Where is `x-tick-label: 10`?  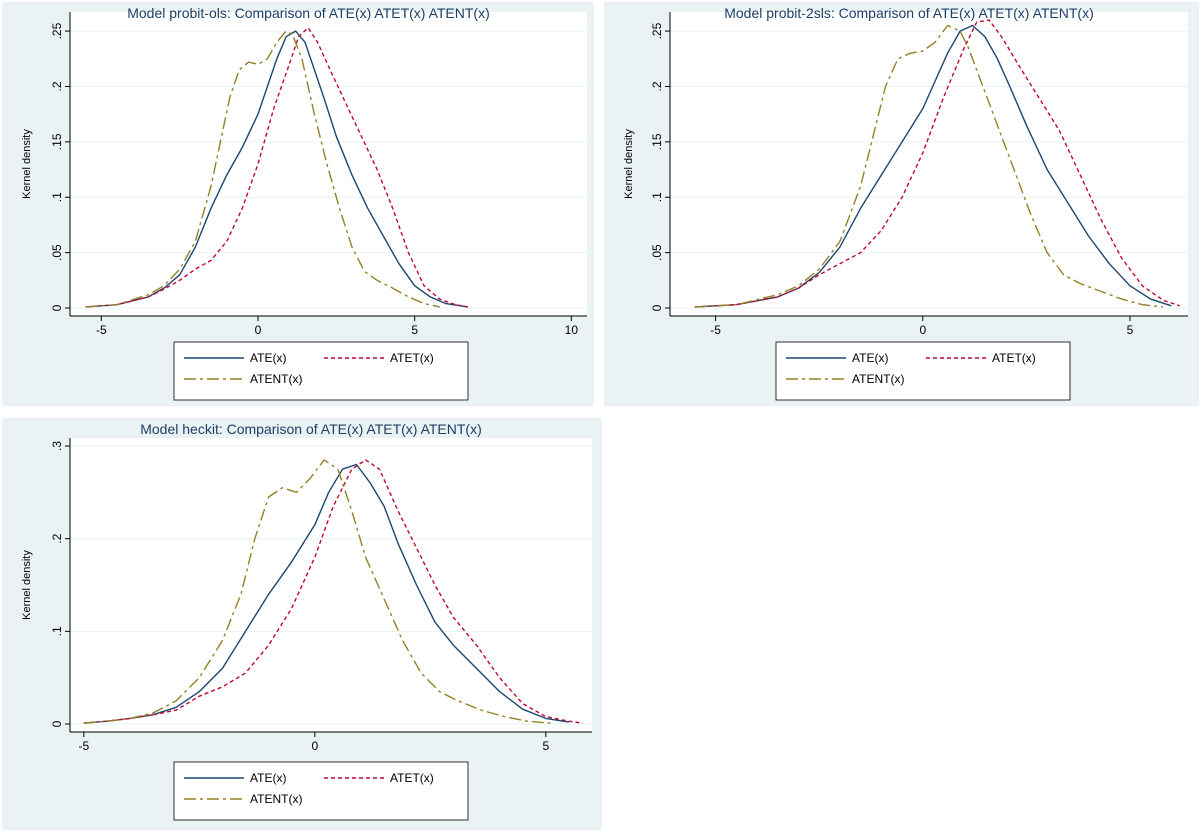 x-tick-label: 10 is located at coordinates (572, 330).